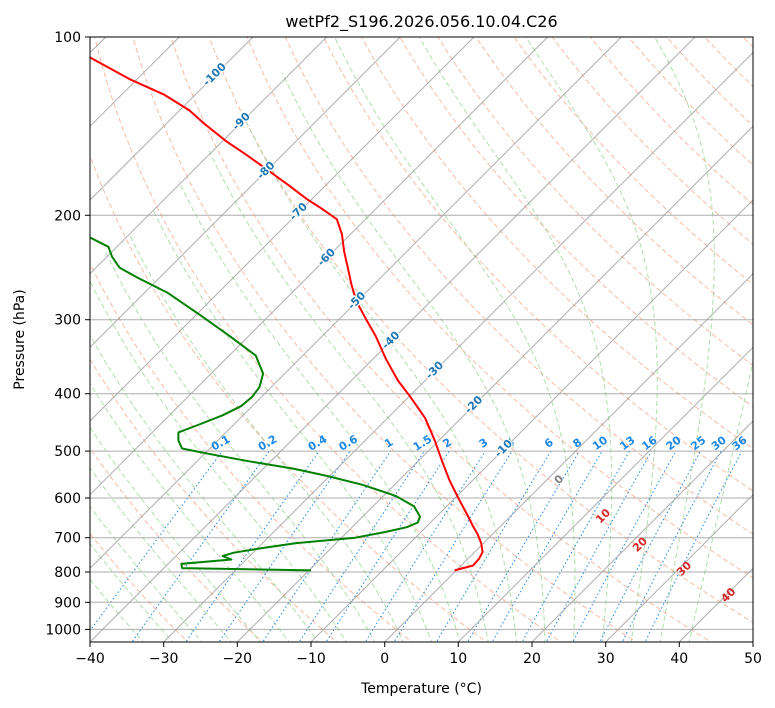  I want to click on x-tick-label: −30, so click(164, 659).